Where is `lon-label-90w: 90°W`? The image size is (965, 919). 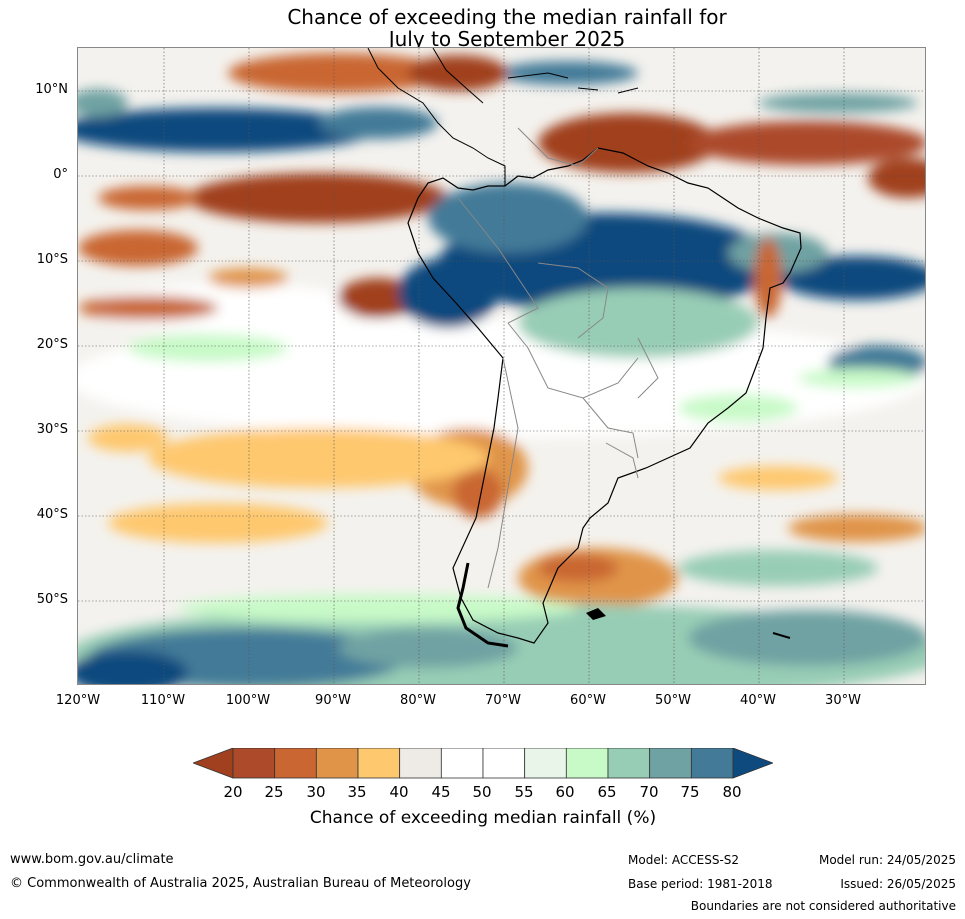 lon-label-90w: 90°W is located at coordinates (333, 700).